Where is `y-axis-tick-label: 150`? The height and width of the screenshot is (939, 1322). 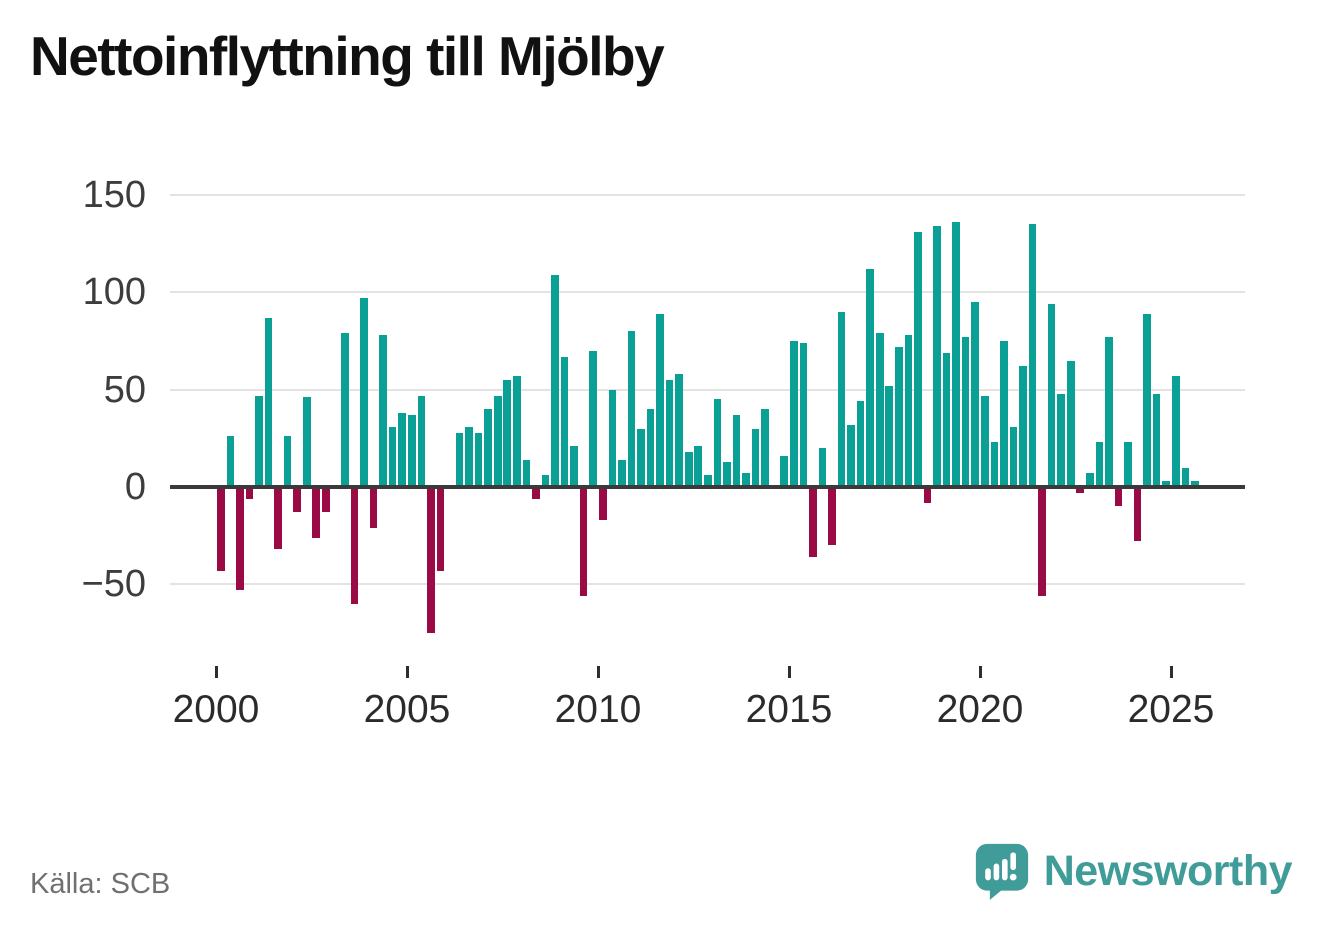
y-axis-tick-label: 150 is located at coordinates (114, 195).